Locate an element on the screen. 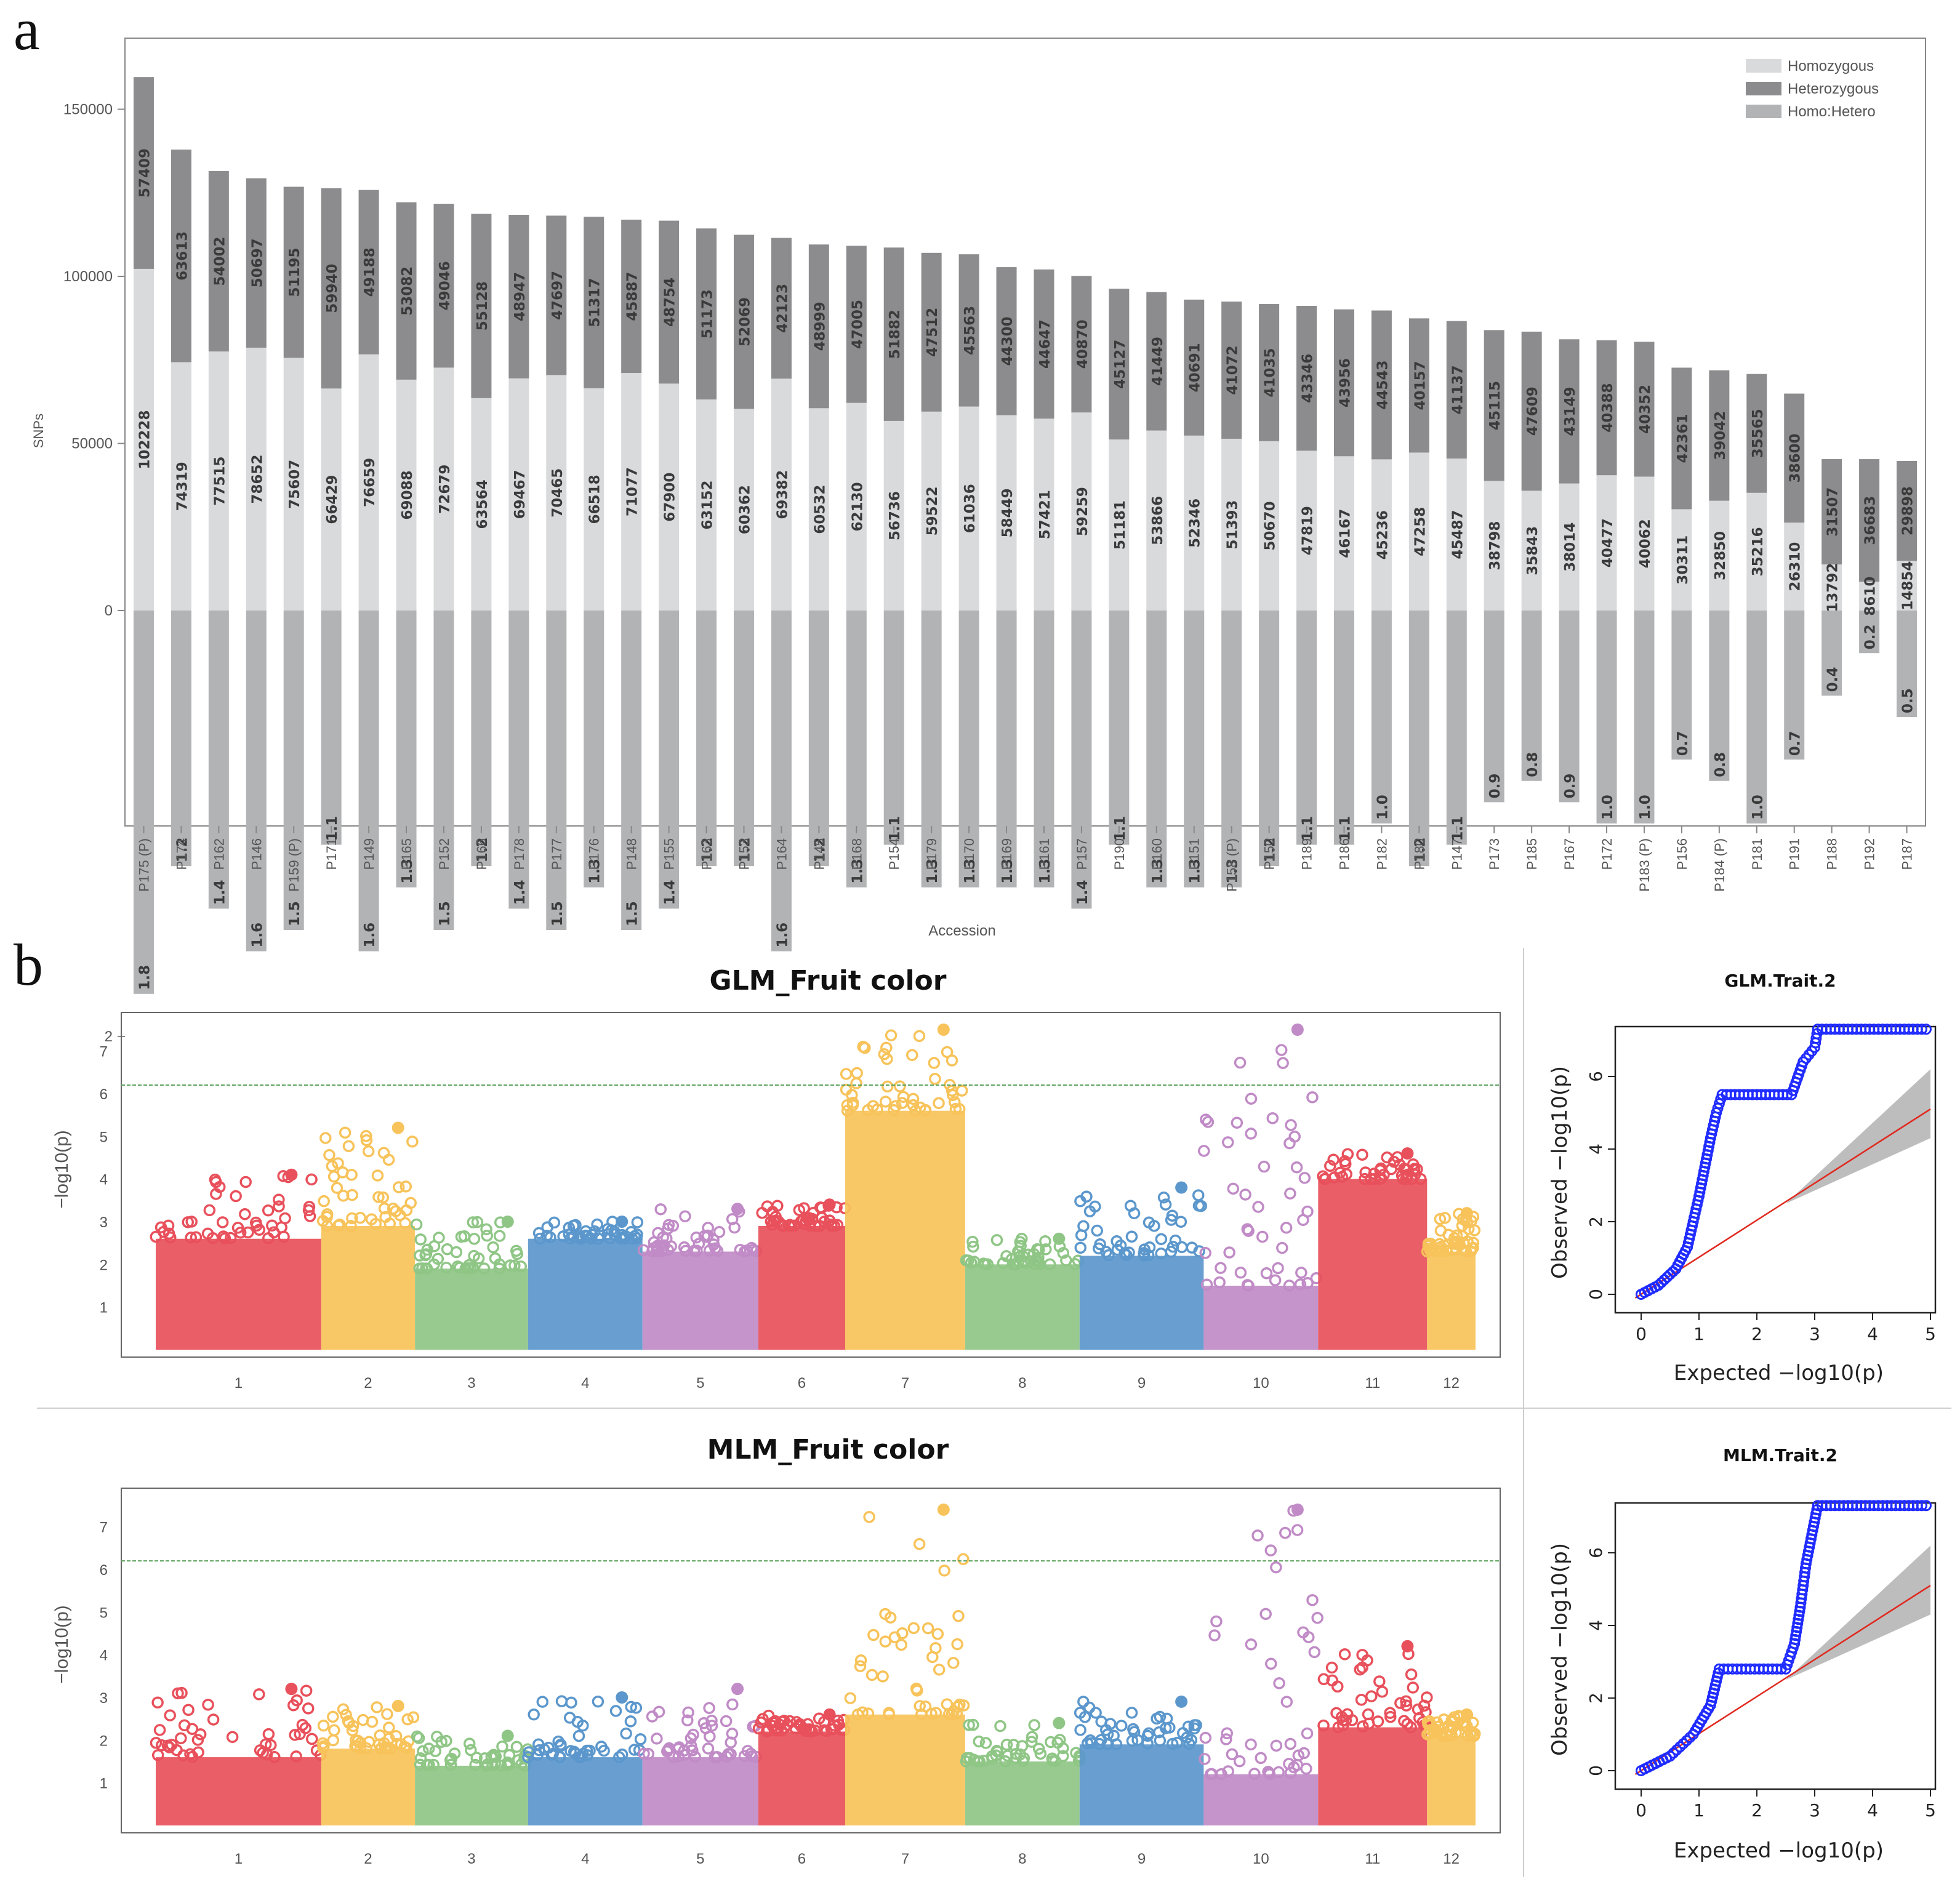  chromosome-label: 7 is located at coordinates (905, 1384).